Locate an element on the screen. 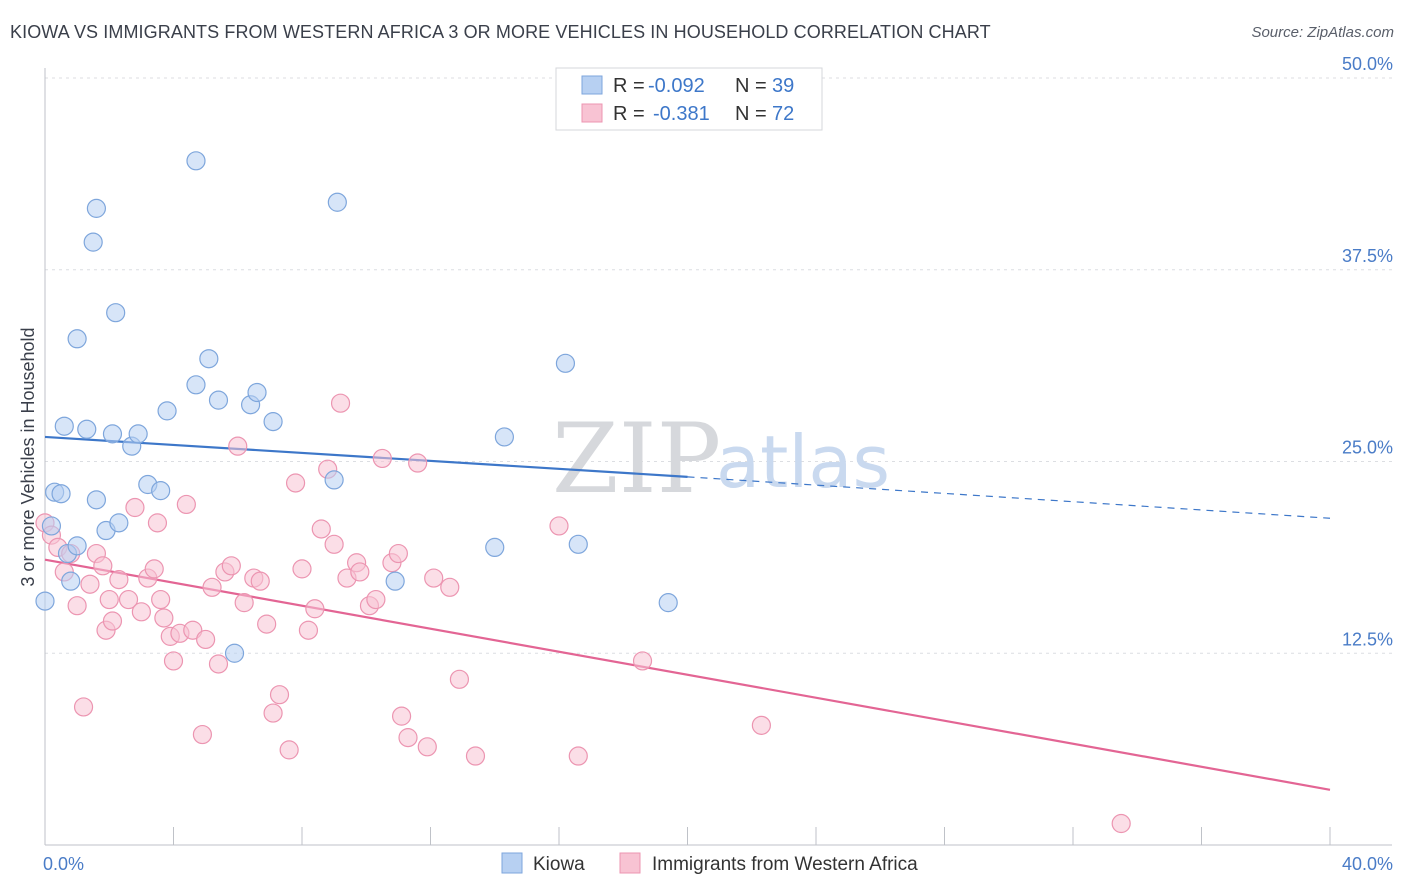 The image size is (1406, 892). series-legend-label-kiowa: Kiowa is located at coordinates (559, 864).